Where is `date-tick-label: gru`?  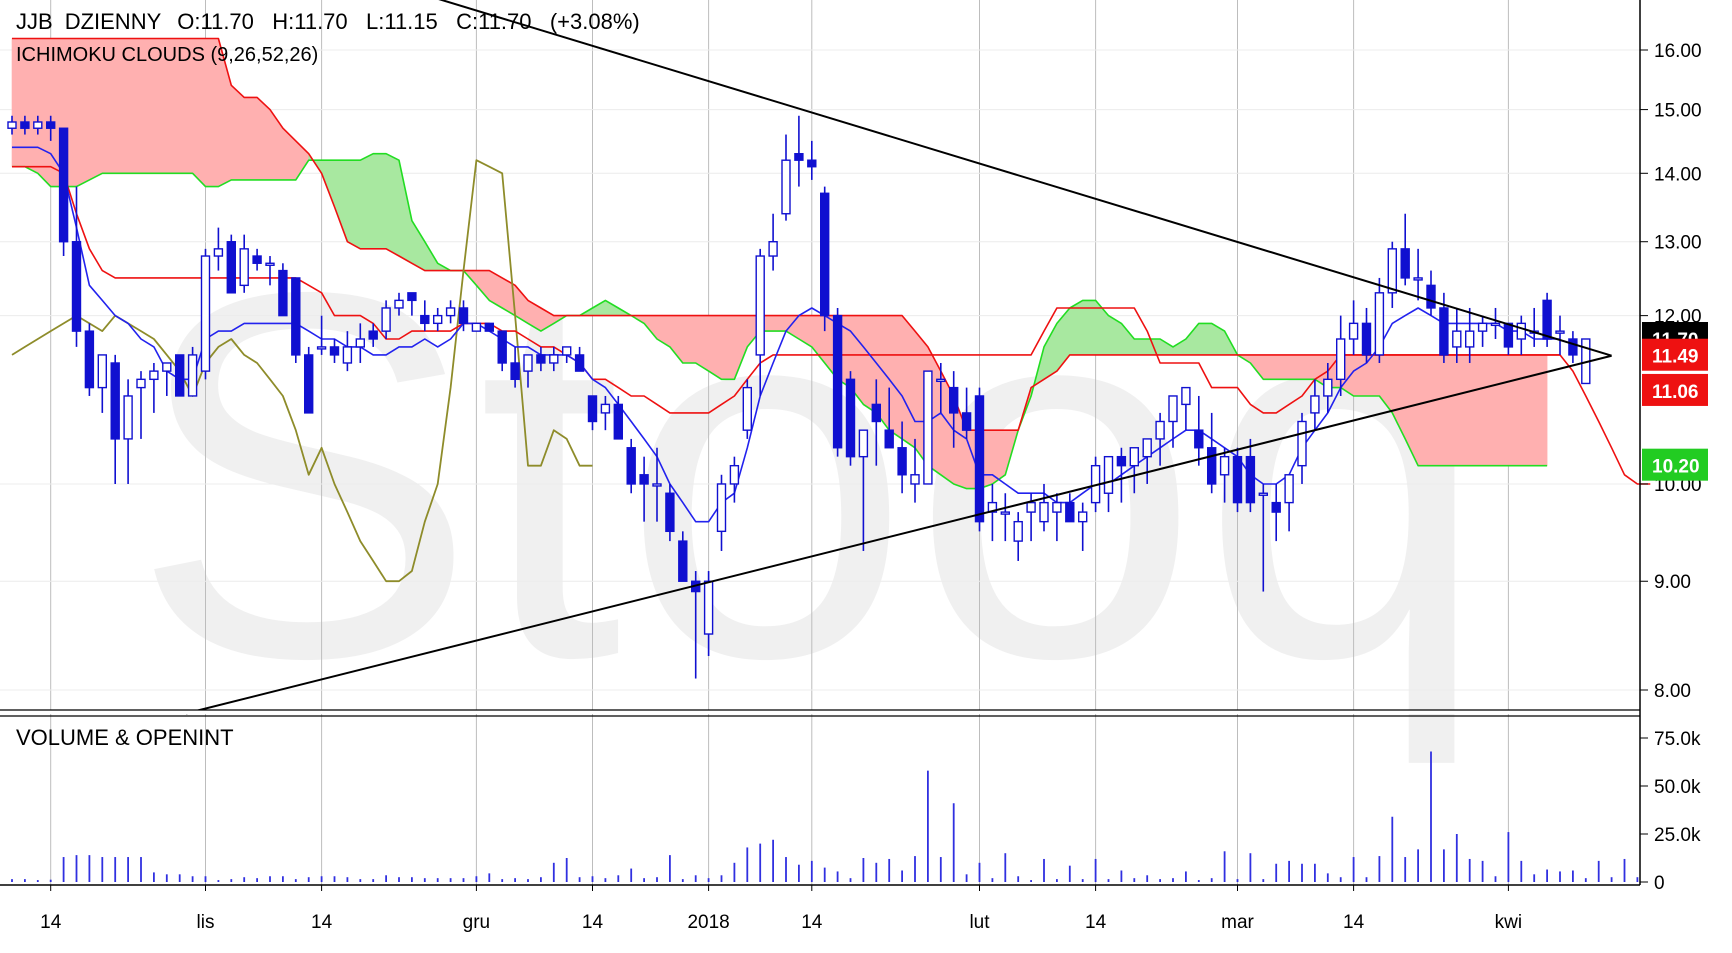 date-tick-label: gru is located at coordinates (476, 922).